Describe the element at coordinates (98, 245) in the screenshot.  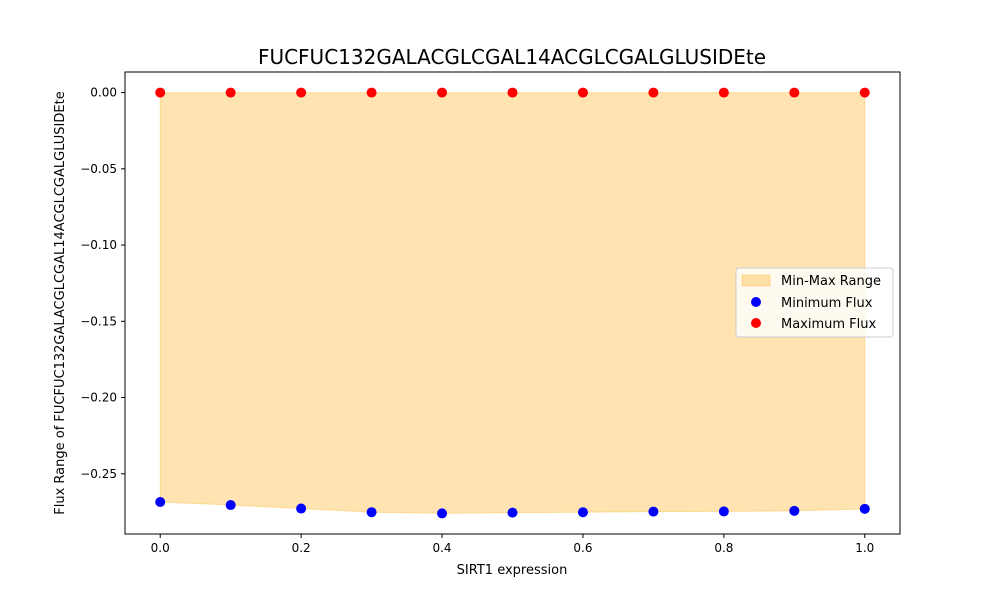
I see `y-tick-label: −0.10` at that location.